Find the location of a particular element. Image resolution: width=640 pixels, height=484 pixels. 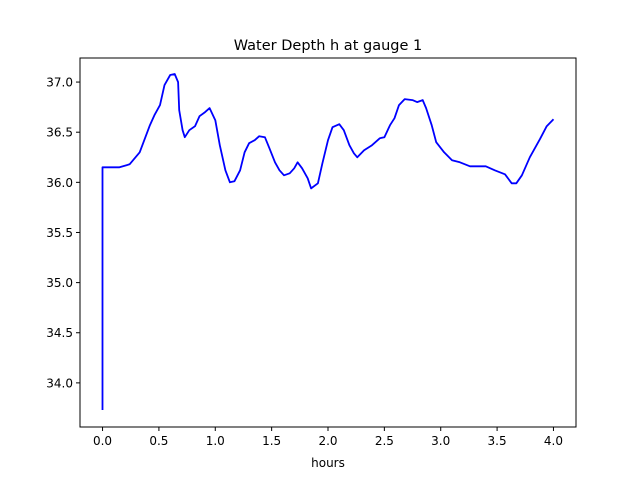

y-tick-label: 34.5 is located at coordinates (59, 333).